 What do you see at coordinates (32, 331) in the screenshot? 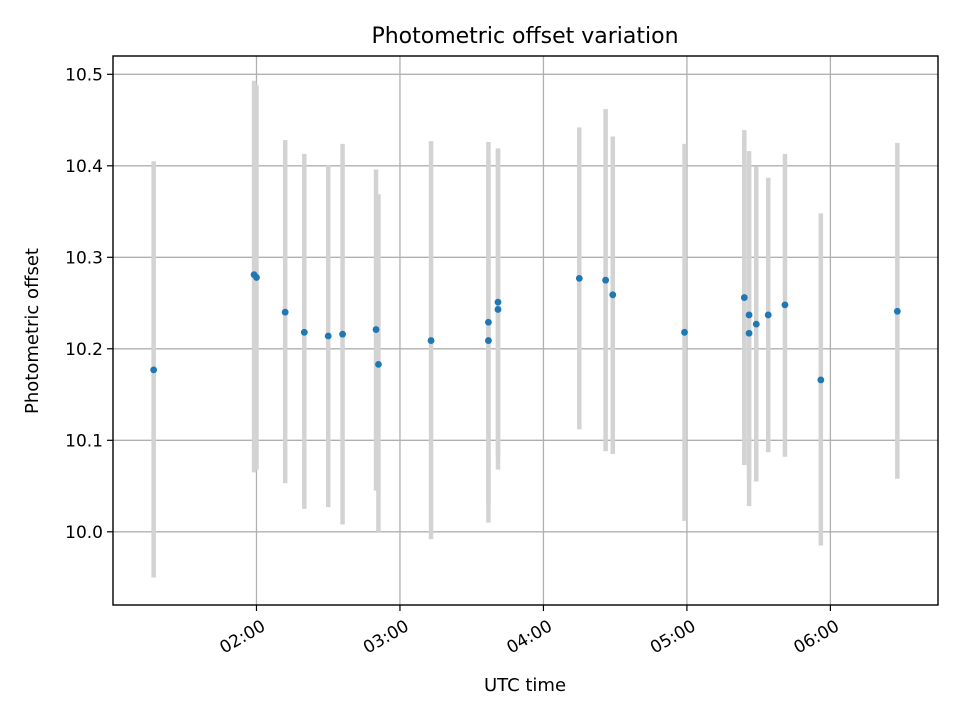
I see `y-axis-label: Photometric offset` at bounding box center [32, 331].